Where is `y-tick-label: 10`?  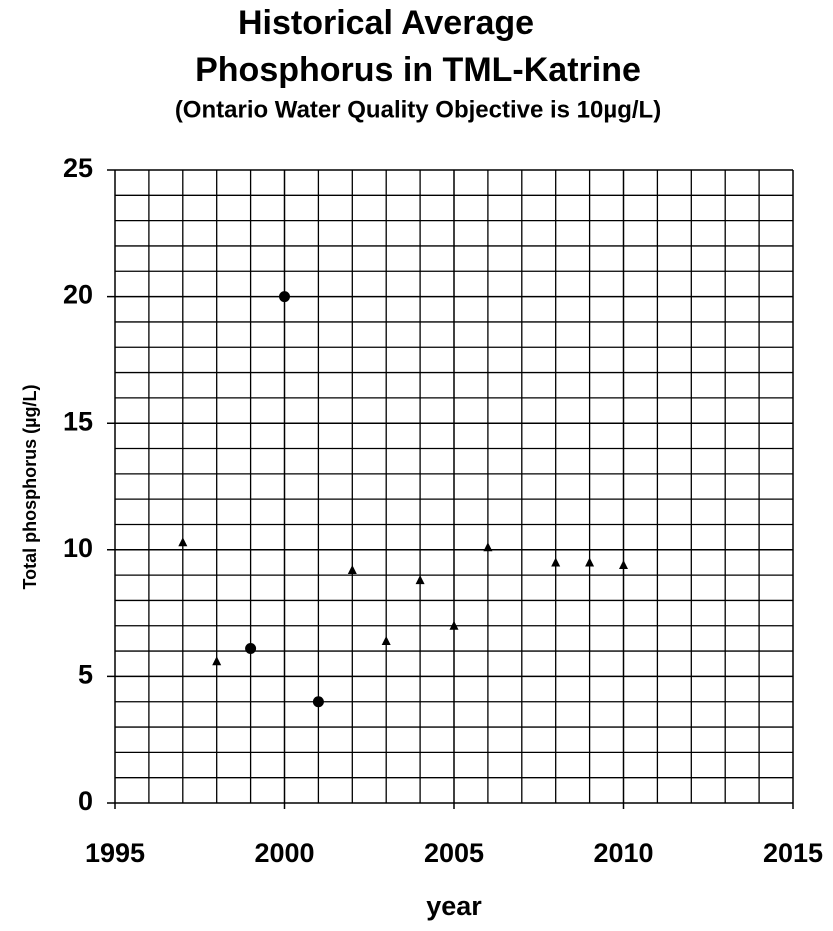
y-tick-label: 10 is located at coordinates (78, 548).